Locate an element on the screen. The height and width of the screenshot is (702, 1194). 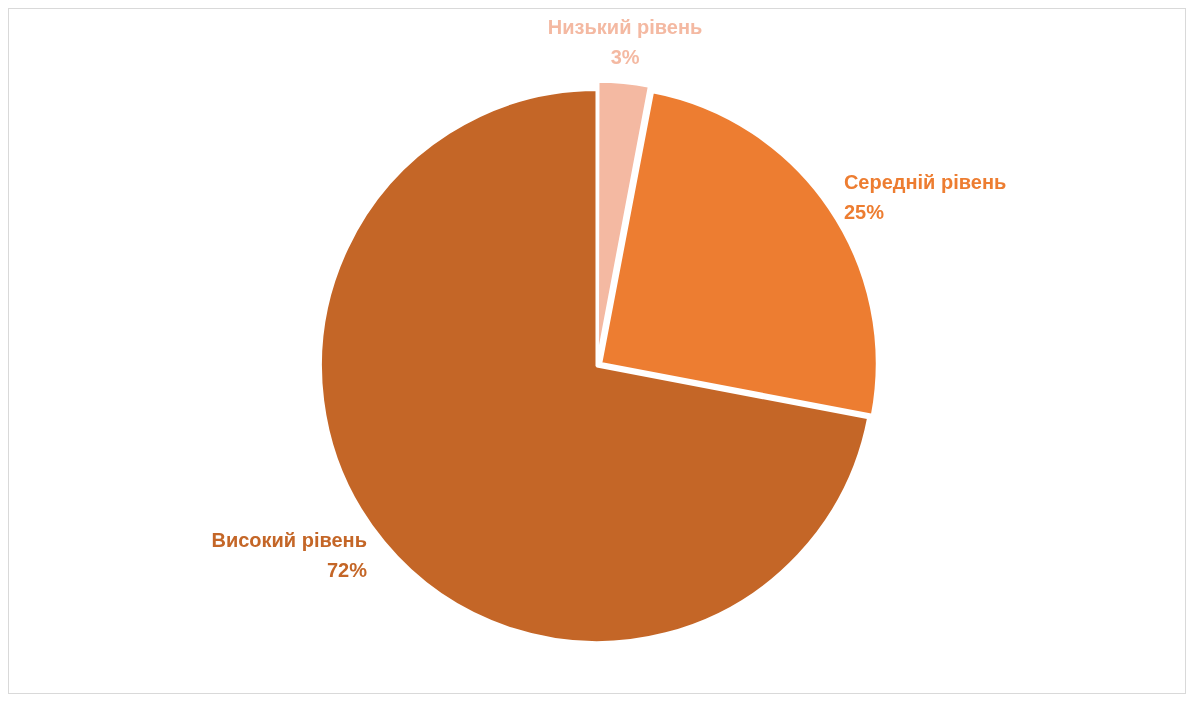
data-label: 25% is located at coordinates (864, 211).